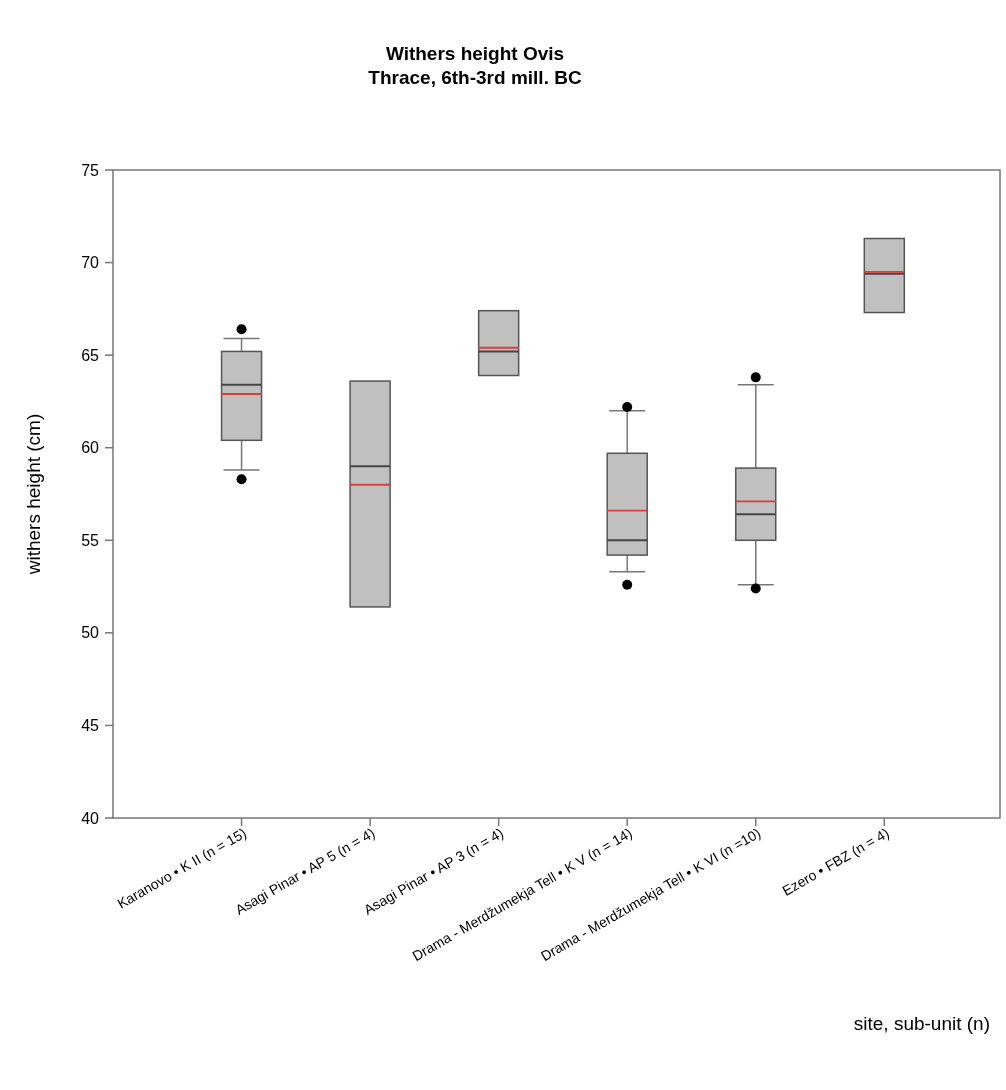  What do you see at coordinates (921, 1023) in the screenshot?
I see `x-axis-title: site, sub-unit (n)` at bounding box center [921, 1023].